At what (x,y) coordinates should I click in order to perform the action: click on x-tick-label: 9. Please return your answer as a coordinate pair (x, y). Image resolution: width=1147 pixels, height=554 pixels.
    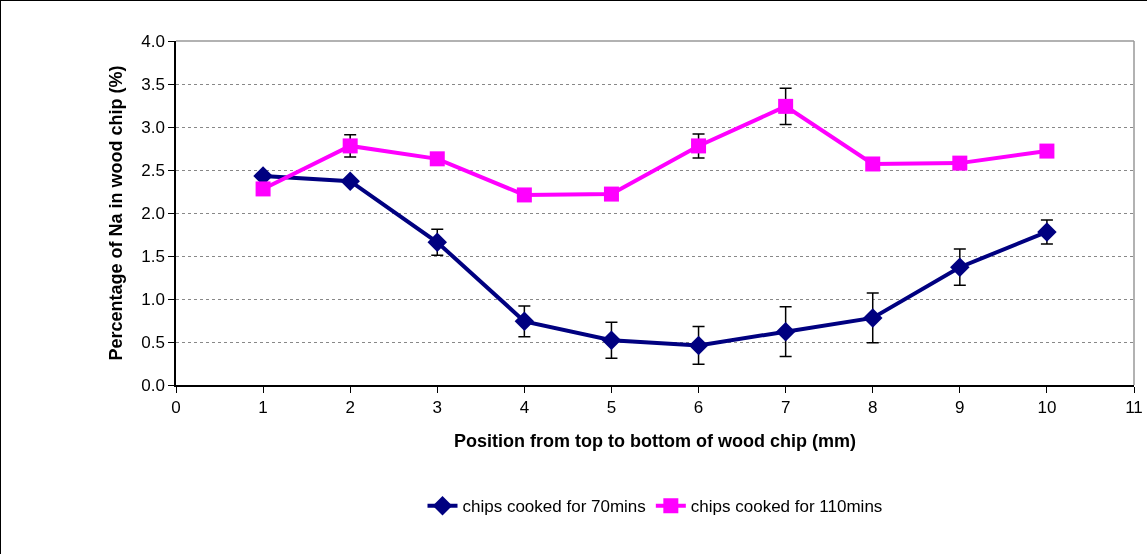
    Looking at the image, I should click on (960, 408).